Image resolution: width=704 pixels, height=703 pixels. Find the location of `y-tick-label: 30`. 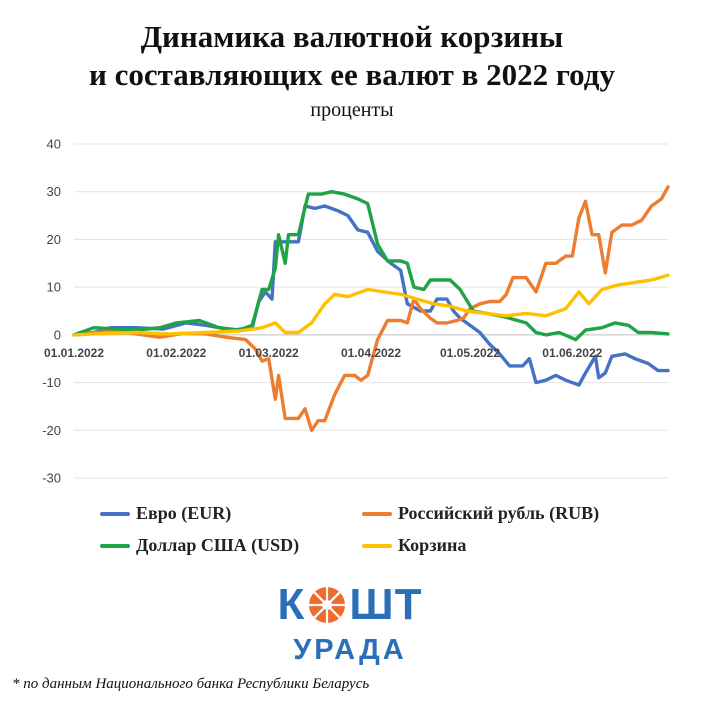

y-tick-label: 30 is located at coordinates (54, 191).